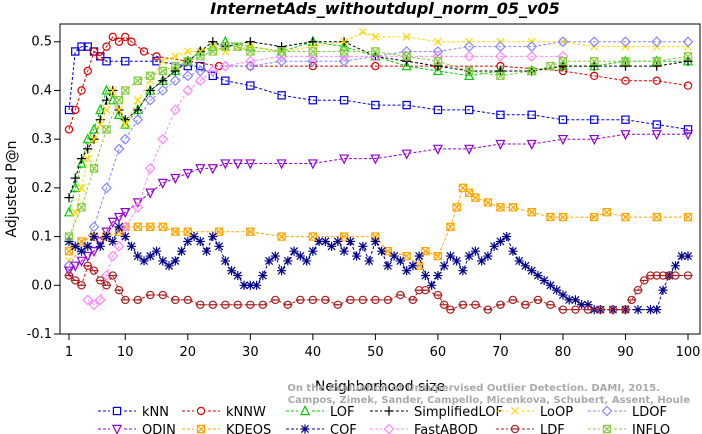  I want to click on legend-label-simplifiedlof: SimplifiedLOF, so click(458, 412).